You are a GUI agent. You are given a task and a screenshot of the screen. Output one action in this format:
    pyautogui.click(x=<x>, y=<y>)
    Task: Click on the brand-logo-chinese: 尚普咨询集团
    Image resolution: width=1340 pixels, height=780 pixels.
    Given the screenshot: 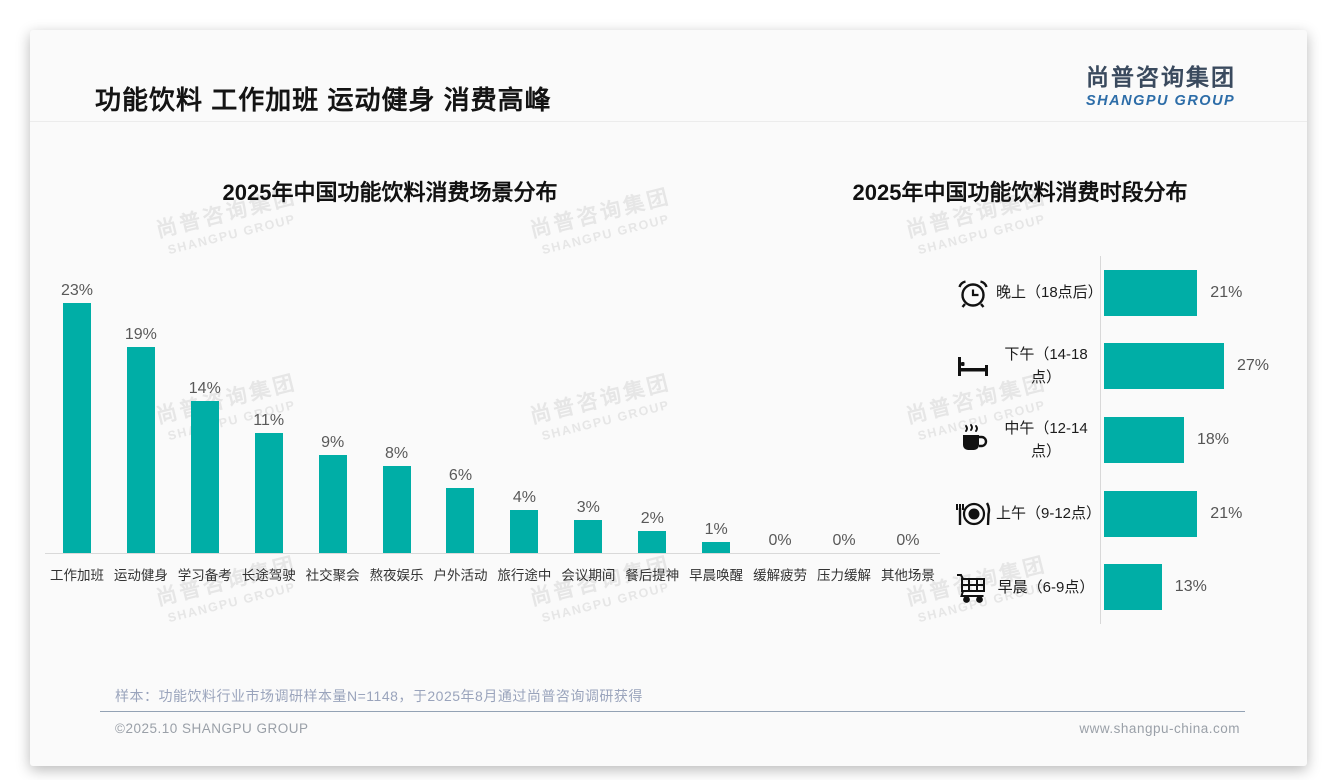 What is the action you would take?
    pyautogui.click(x=1161, y=77)
    